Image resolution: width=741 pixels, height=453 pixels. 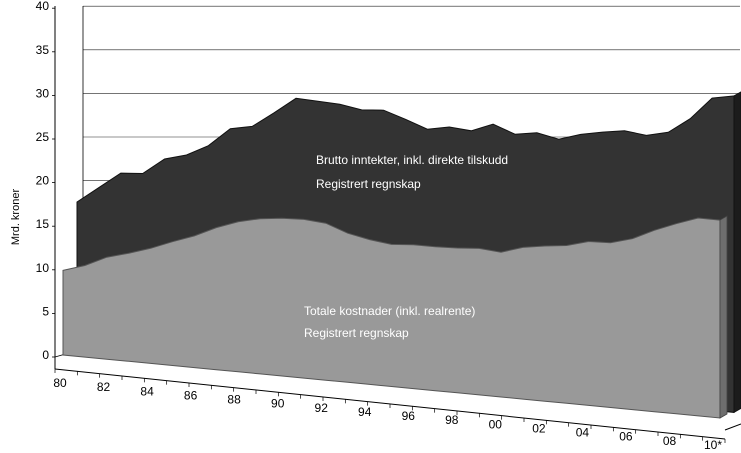 What do you see at coordinates (389, 311) in the screenshot?
I see `series-light-label: Totale kostnader (inkl. realrente)` at bounding box center [389, 311].